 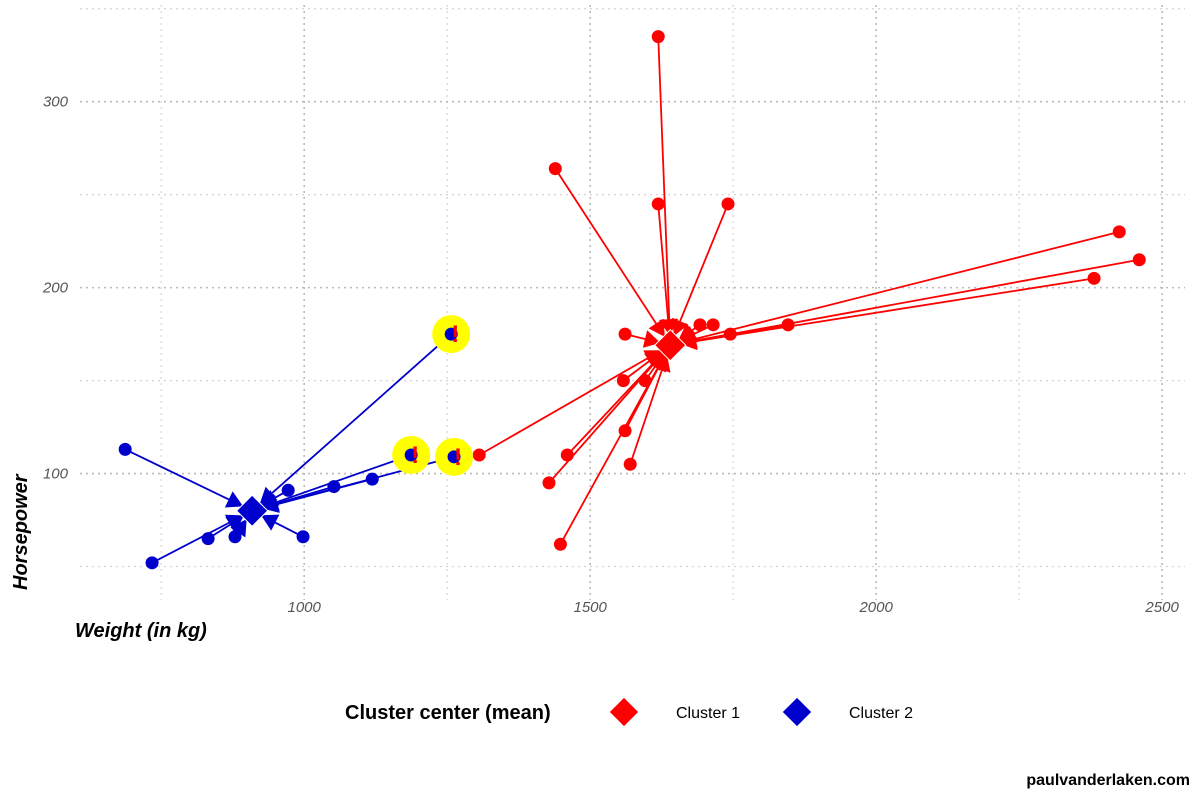 I want to click on y-tick-label: 100, so click(x=56, y=474).